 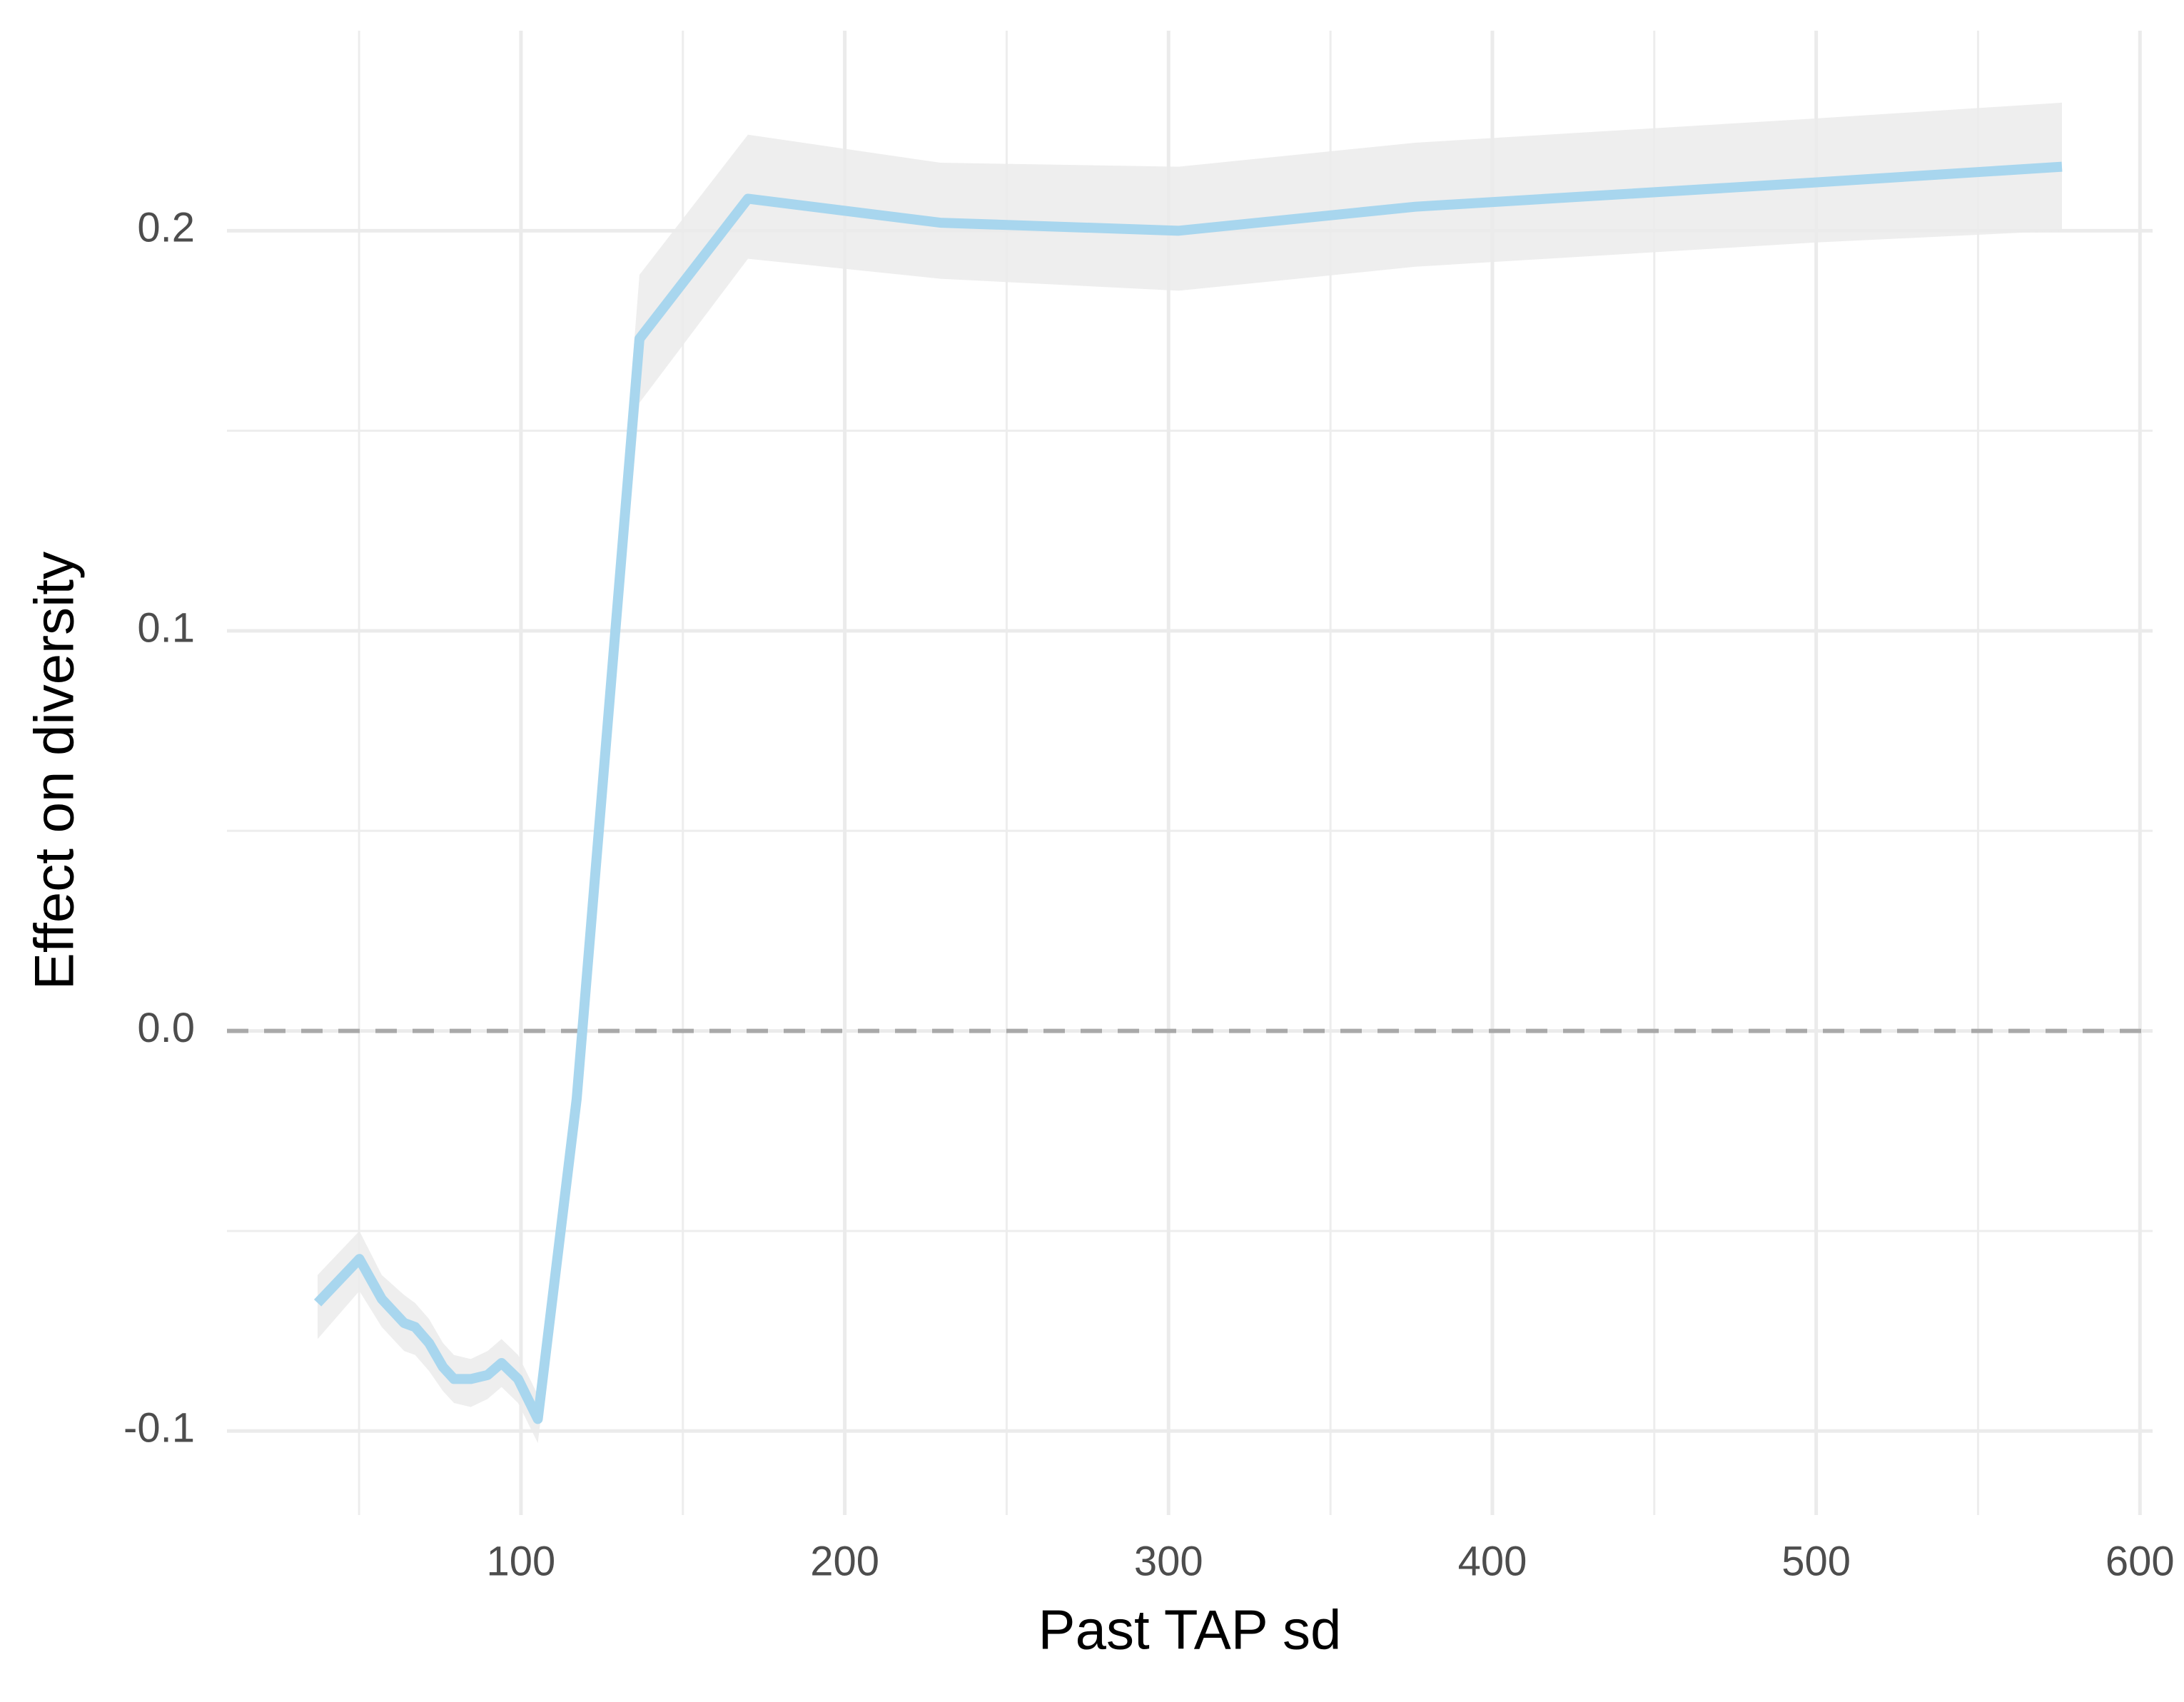 I want to click on x-tick-label: 300, so click(x=1168, y=1561).